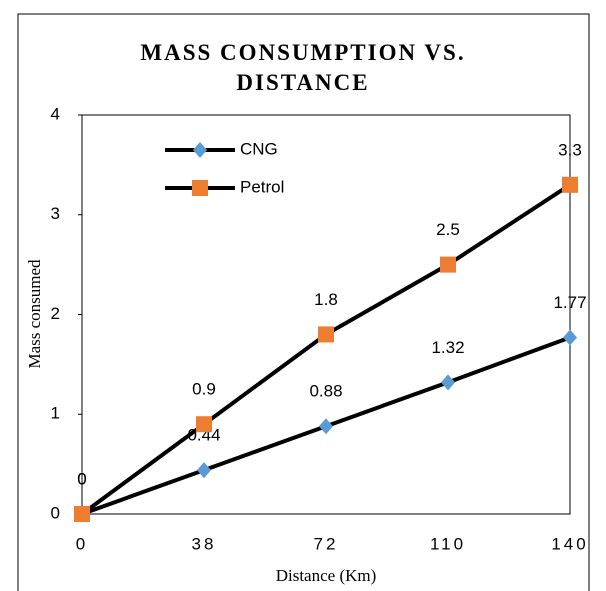 This screenshot has width=606, height=591. I want to click on x-axis-label: Distance (Km), so click(326, 575).